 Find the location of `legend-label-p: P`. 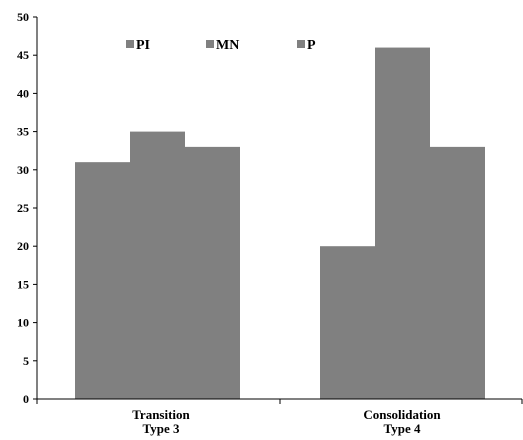

legend-label-p: P is located at coordinates (311, 45).